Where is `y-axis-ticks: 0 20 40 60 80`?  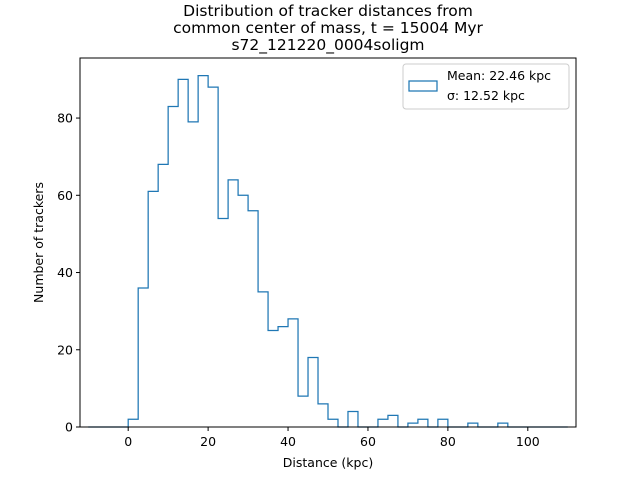 y-axis-ticks: 0 20 40 60 80 is located at coordinates (68, 273).